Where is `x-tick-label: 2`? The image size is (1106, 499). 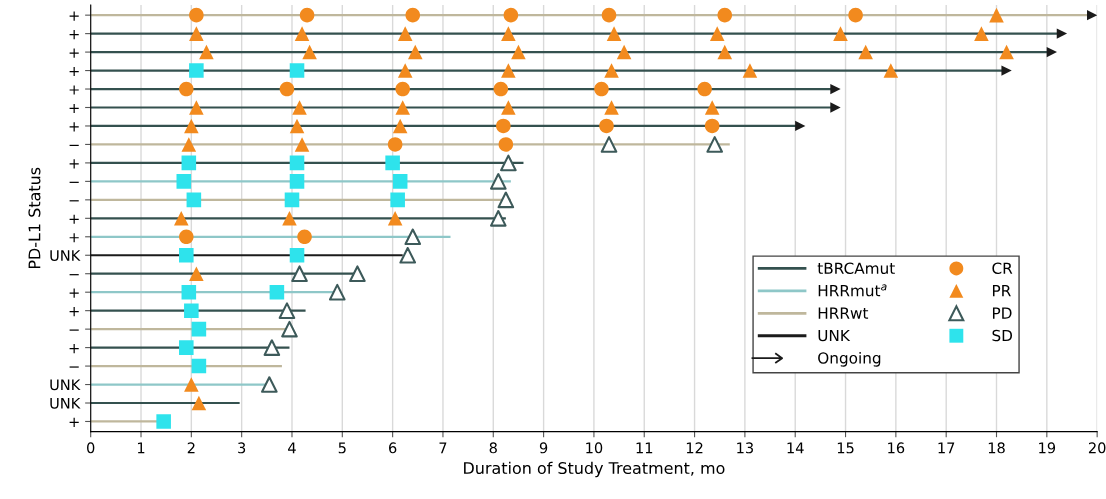 x-tick-label: 2 is located at coordinates (191, 448).